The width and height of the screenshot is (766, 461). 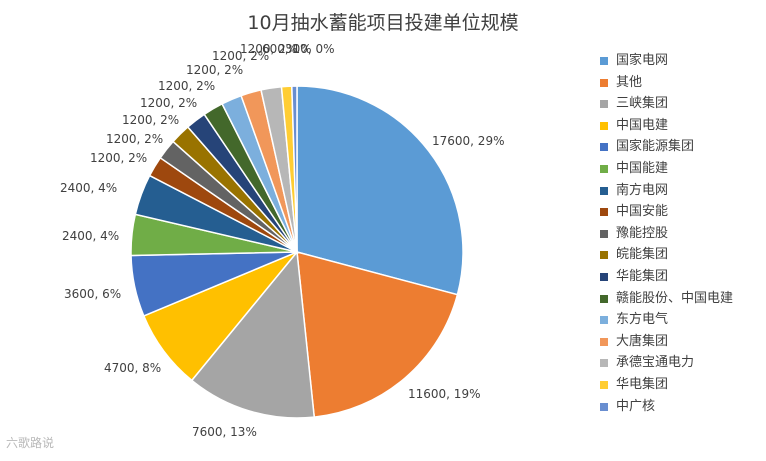 I want to click on legend-label: 大唐集团, so click(x=642, y=341).